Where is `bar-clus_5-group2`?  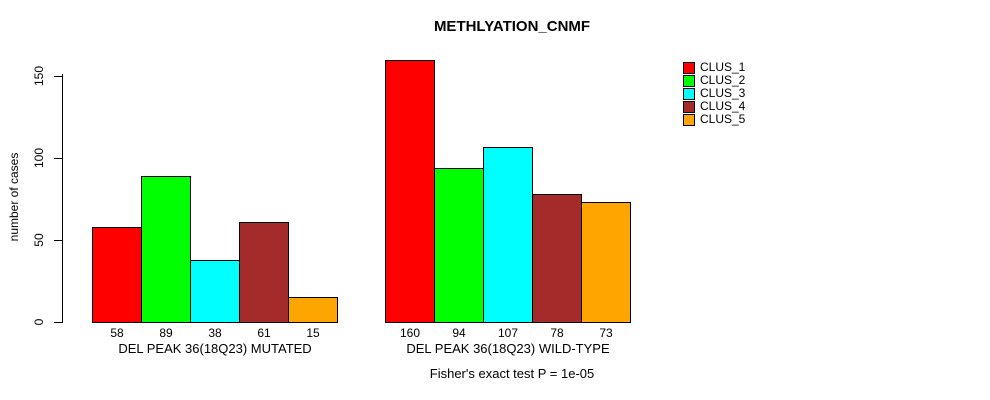 bar-clus_5-group2 is located at coordinates (606, 262).